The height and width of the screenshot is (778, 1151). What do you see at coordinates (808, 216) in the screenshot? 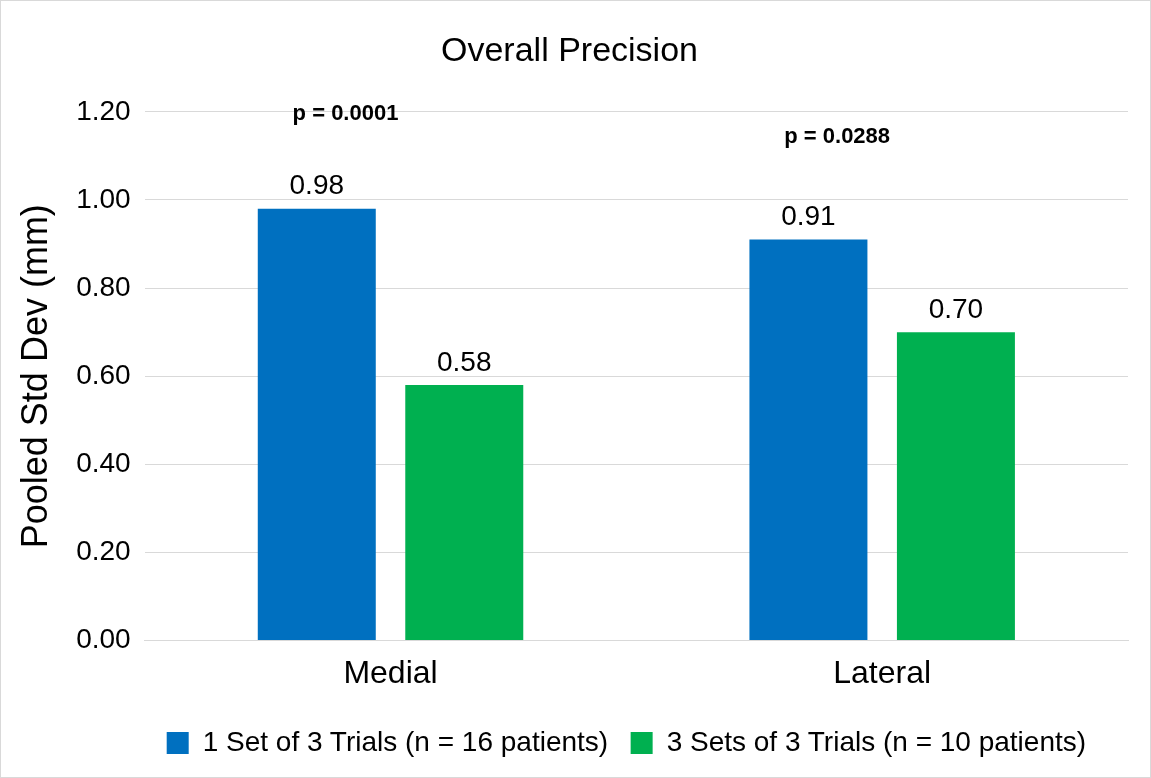
I see `data-label: 0.91` at bounding box center [808, 216].